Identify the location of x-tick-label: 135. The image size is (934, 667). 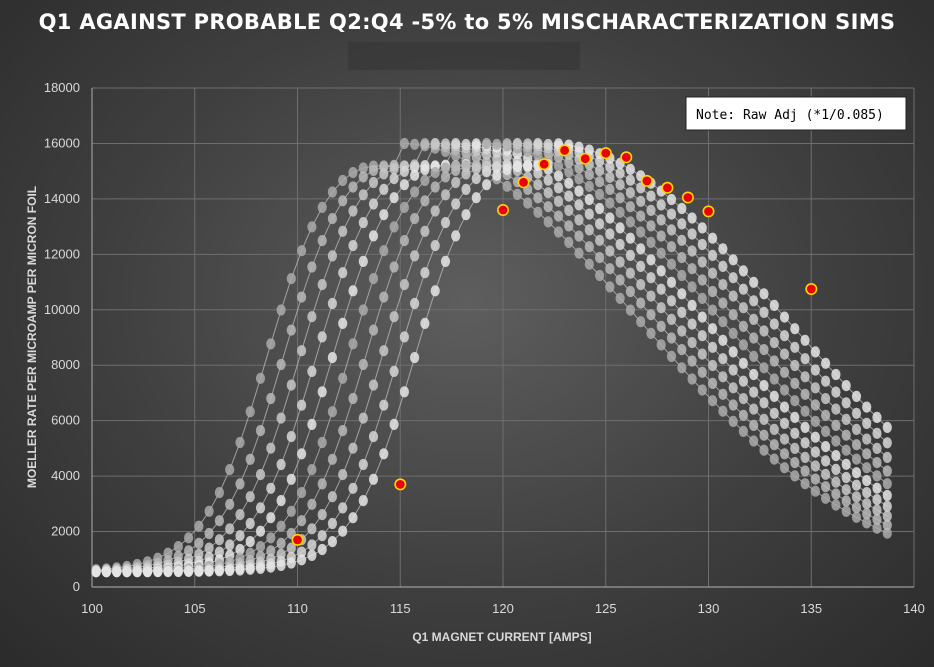
(811, 608).